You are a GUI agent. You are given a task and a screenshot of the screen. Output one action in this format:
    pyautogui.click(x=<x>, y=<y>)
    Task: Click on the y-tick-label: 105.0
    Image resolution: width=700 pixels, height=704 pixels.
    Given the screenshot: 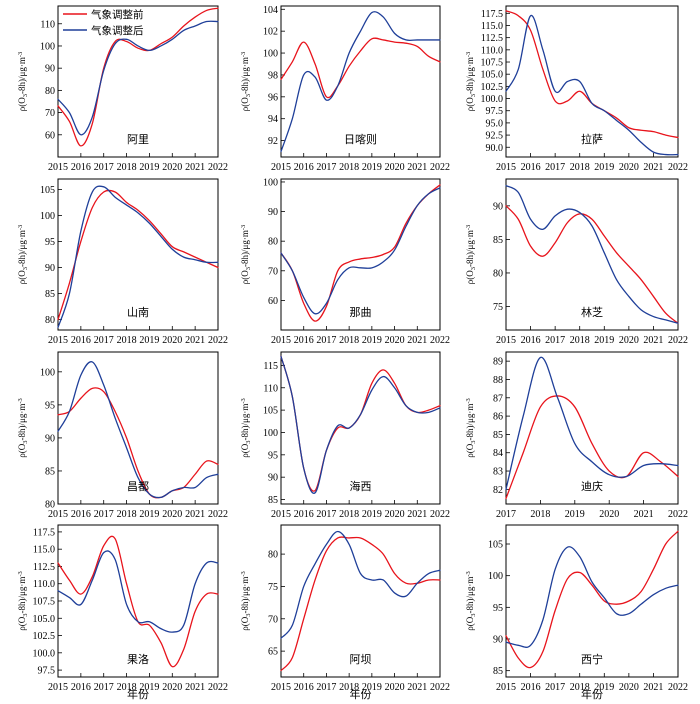 What is the action you would take?
    pyautogui.click(x=44, y=619)
    